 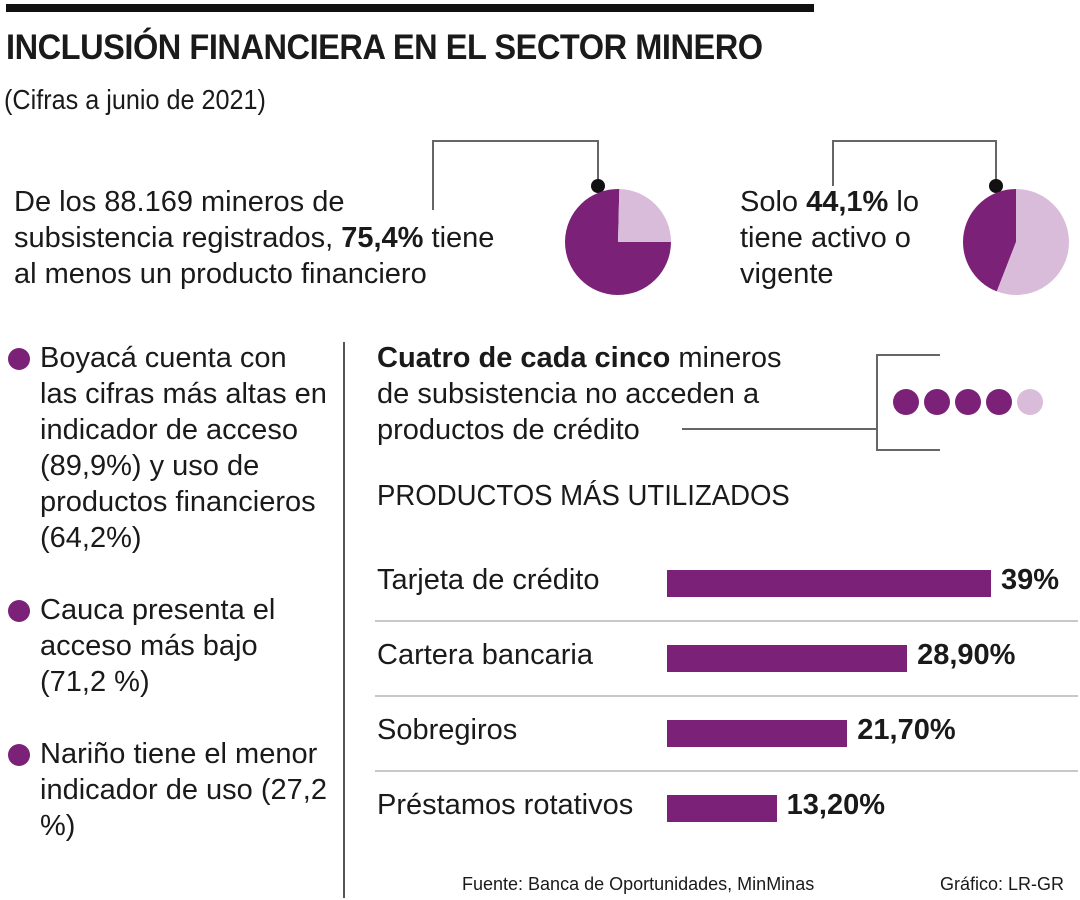 What do you see at coordinates (384, 47) in the screenshot?
I see `page-title: INCLUSIÓN FINANCIERA EN EL SECTOR MINERO` at bounding box center [384, 47].